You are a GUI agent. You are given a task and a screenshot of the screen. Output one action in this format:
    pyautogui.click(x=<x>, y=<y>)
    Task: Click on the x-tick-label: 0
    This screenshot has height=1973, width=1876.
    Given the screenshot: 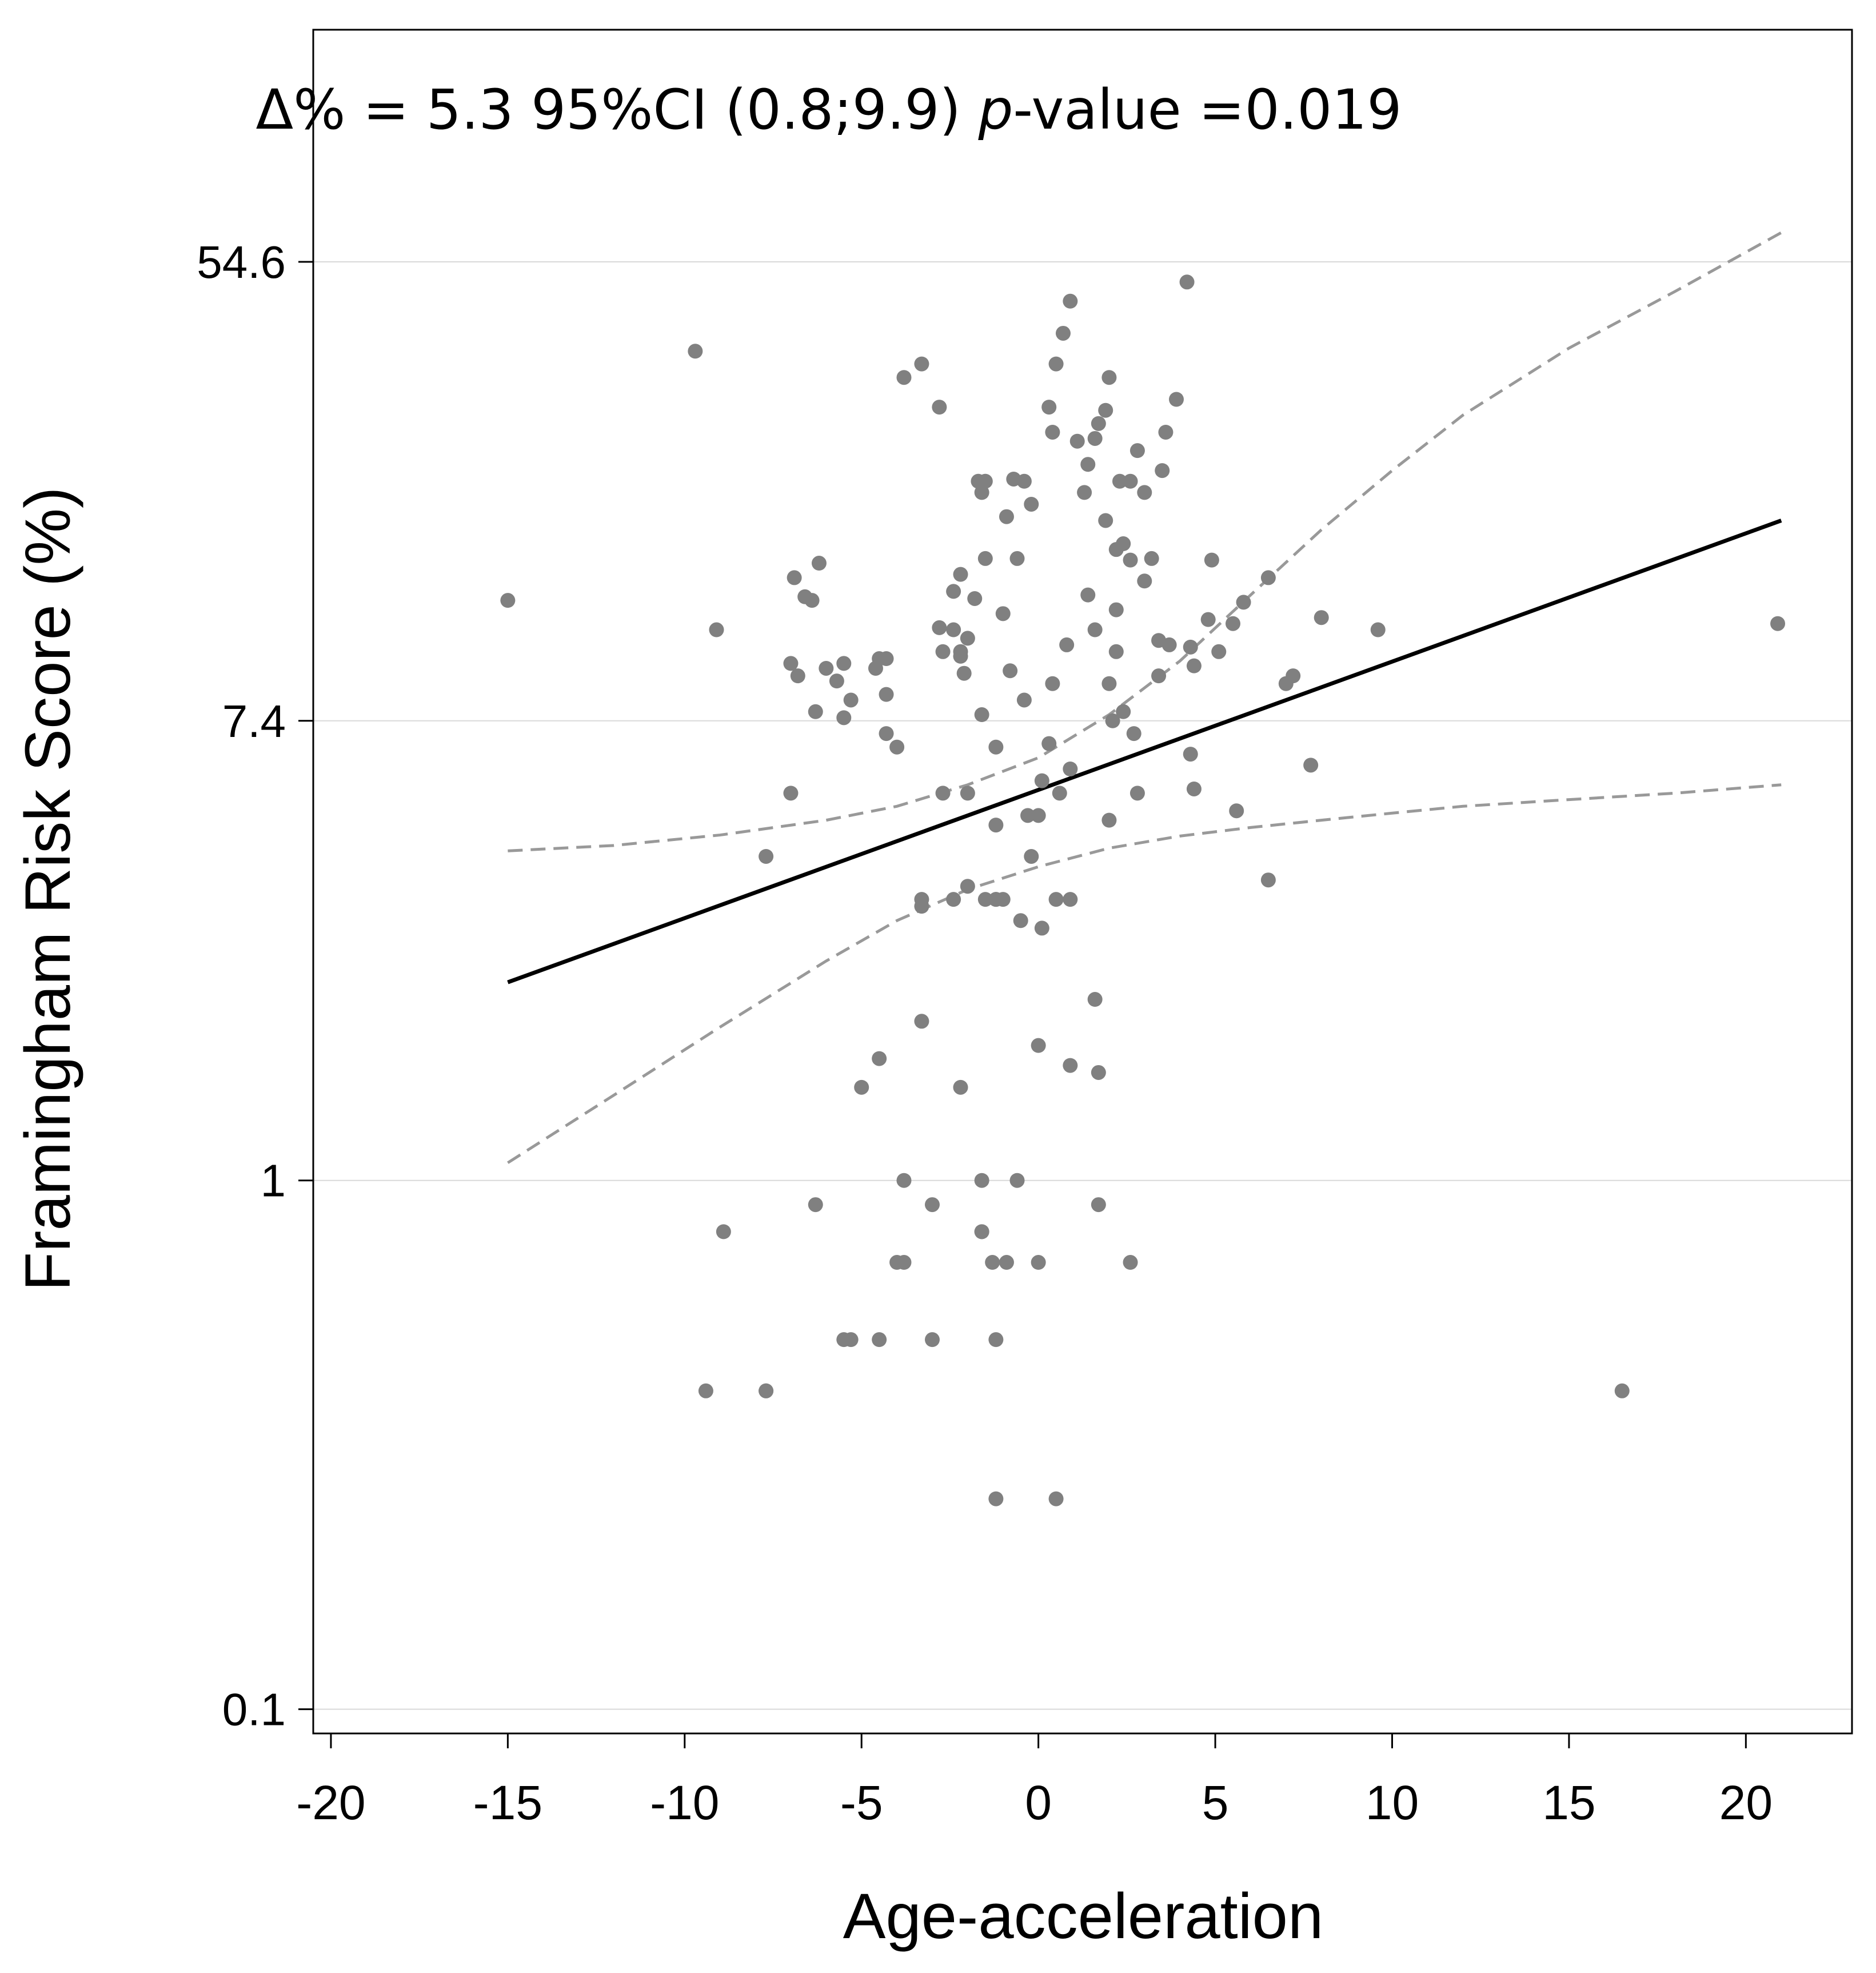 What is the action you would take?
    pyautogui.click(x=1038, y=1802)
    